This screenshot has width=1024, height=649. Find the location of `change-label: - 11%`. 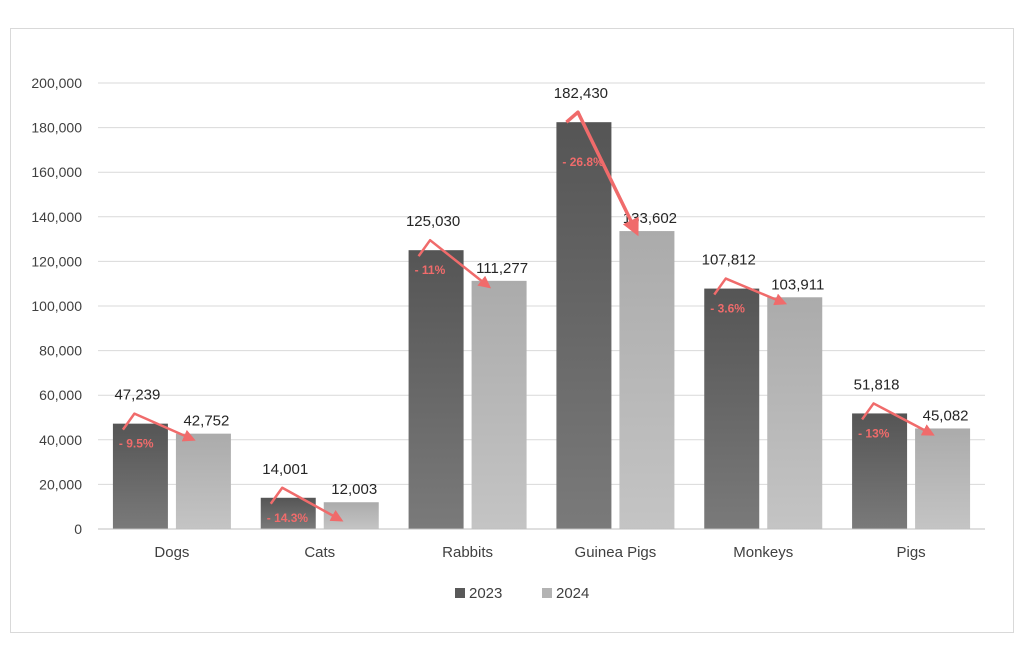

change-label: - 11% is located at coordinates (430, 270).